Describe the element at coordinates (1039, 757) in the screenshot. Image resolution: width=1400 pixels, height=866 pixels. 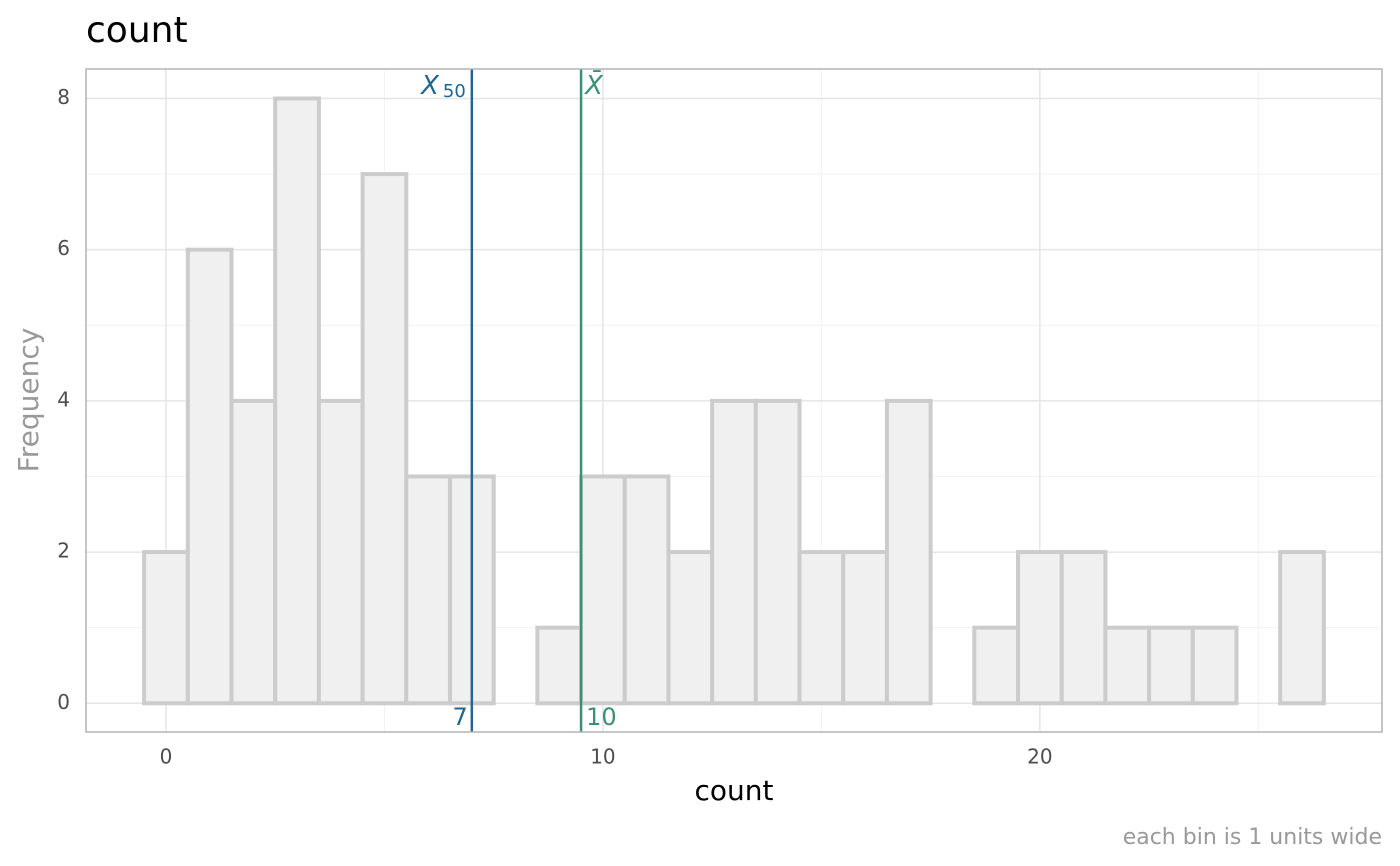
I see `x-tick-label: 20` at that location.